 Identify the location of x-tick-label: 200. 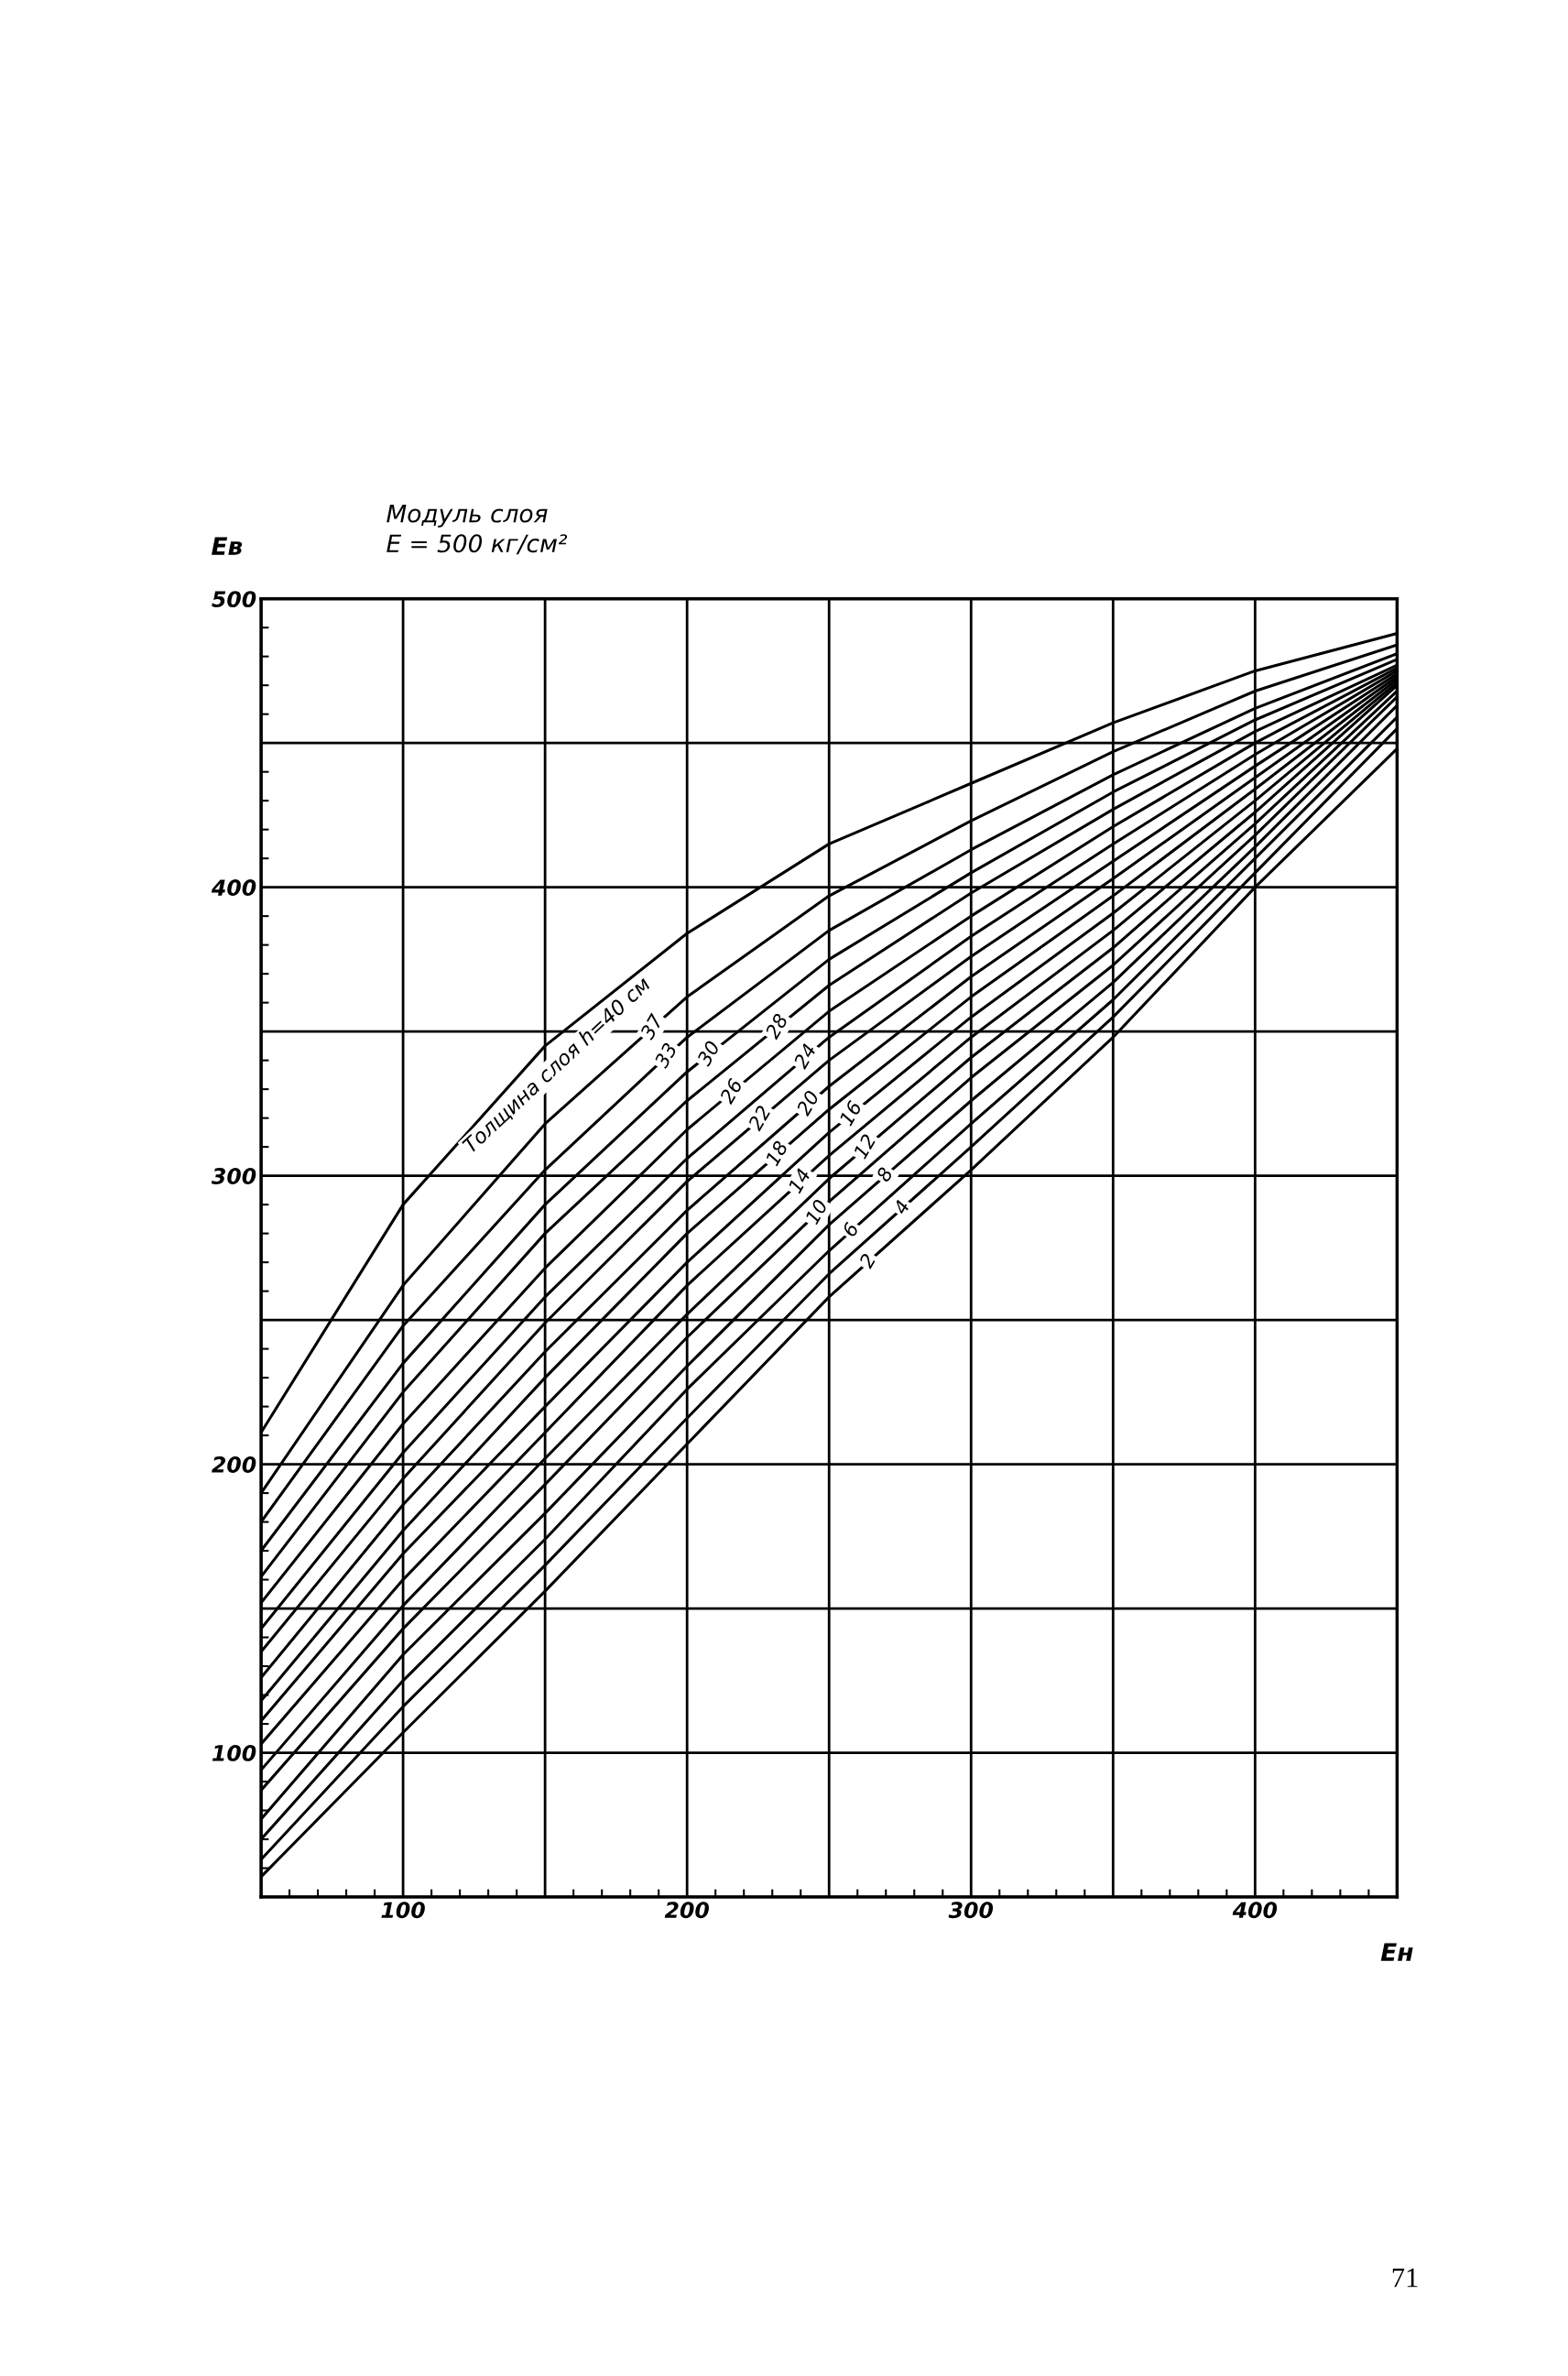
(686, 1910).